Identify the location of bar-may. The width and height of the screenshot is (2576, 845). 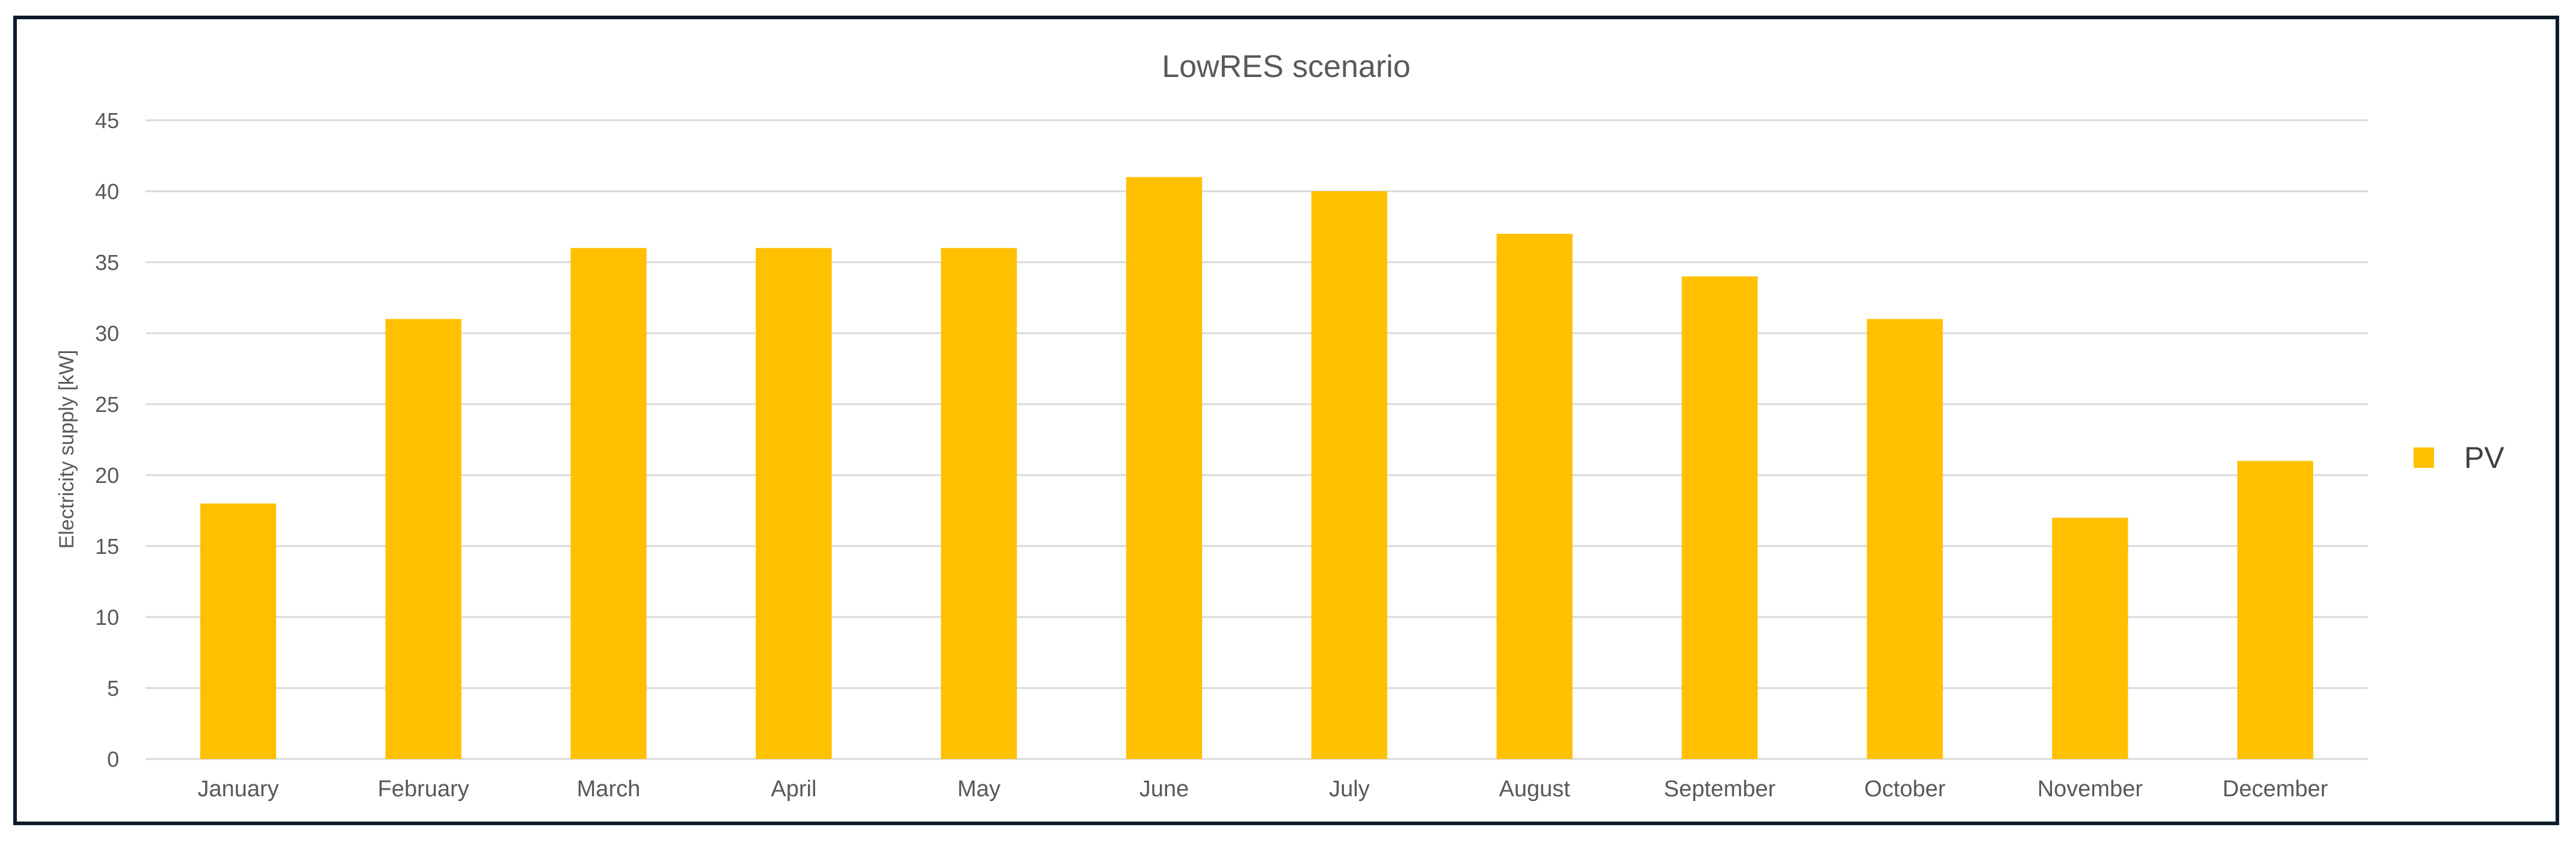
(979, 503).